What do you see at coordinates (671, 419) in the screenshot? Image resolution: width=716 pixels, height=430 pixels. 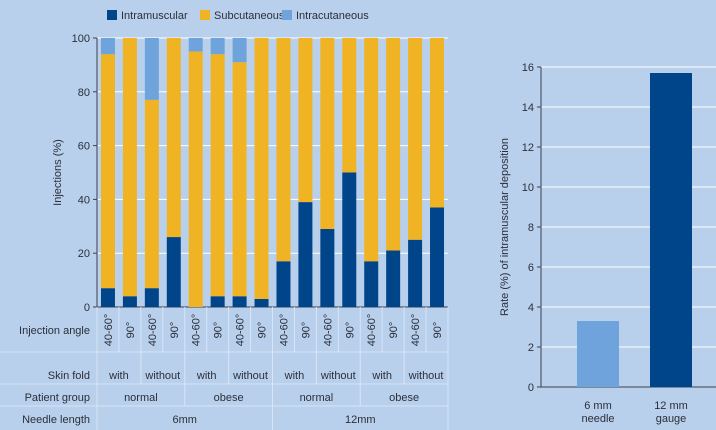 I see `x-category-label: gauge` at bounding box center [671, 419].